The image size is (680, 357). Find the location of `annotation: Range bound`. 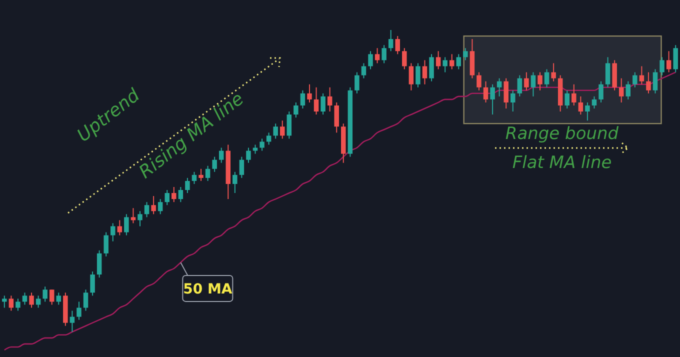

annotation: Range bound is located at coordinates (562, 134).